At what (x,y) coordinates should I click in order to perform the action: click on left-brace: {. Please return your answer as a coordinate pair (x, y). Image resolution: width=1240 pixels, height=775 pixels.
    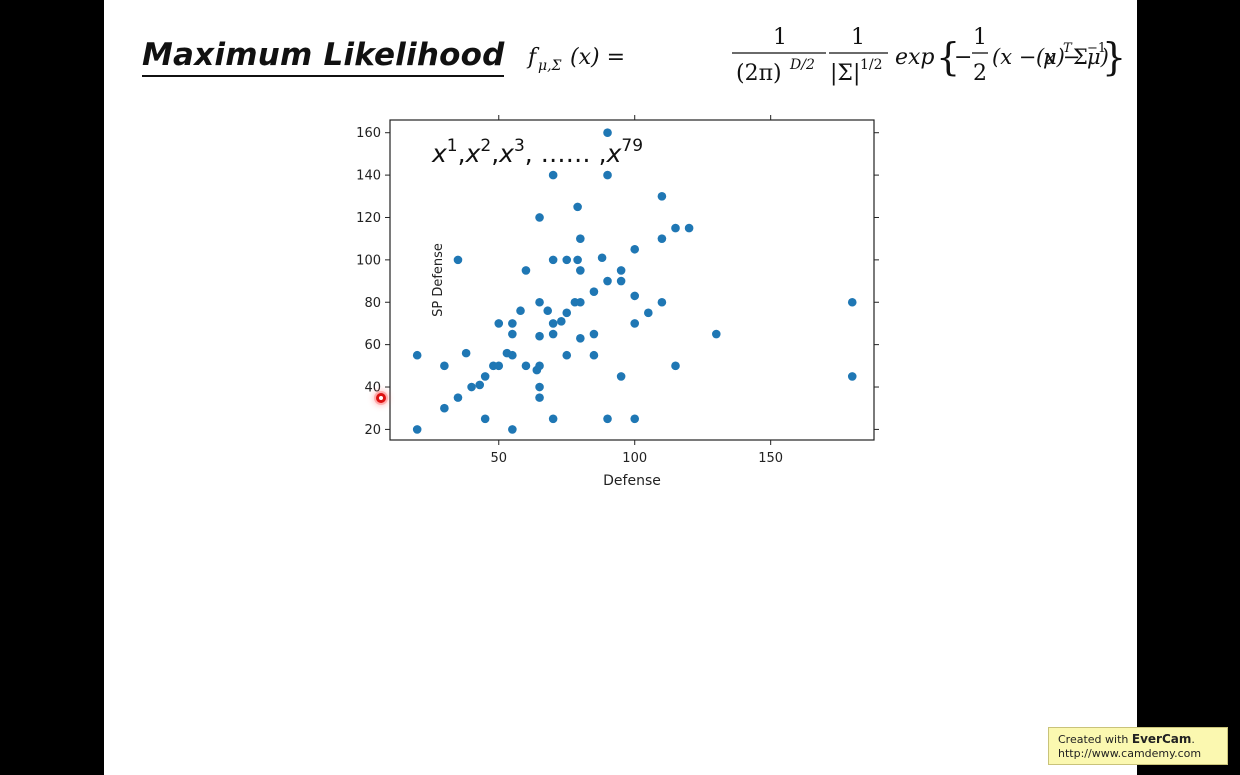
    Looking at the image, I should click on (948, 57).